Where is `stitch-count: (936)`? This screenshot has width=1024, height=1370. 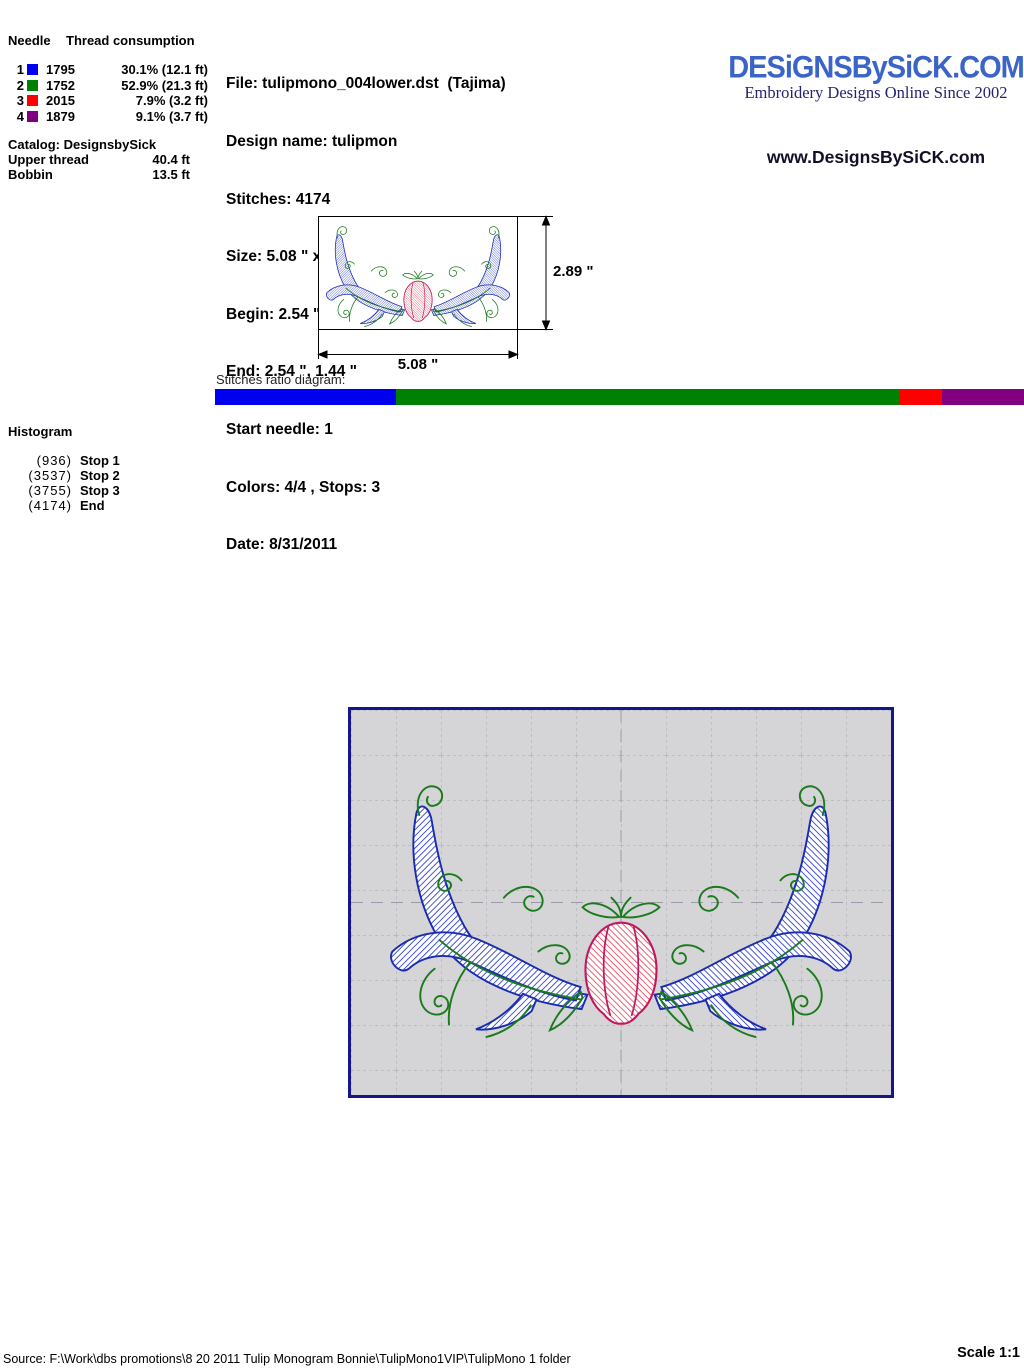 stitch-count: (936) is located at coordinates (54, 460).